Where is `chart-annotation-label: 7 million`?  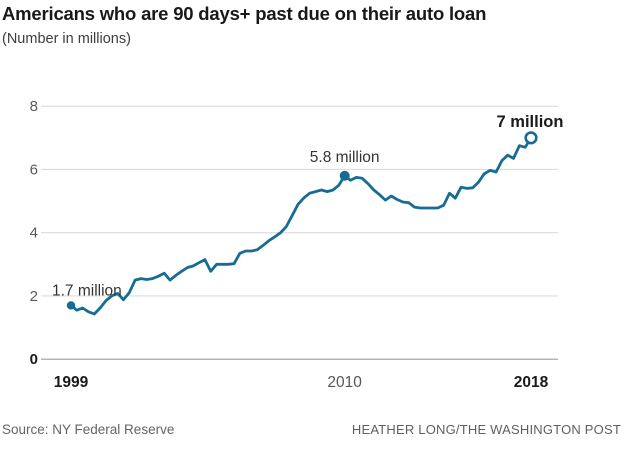 chart-annotation-label: 7 million is located at coordinates (530, 122).